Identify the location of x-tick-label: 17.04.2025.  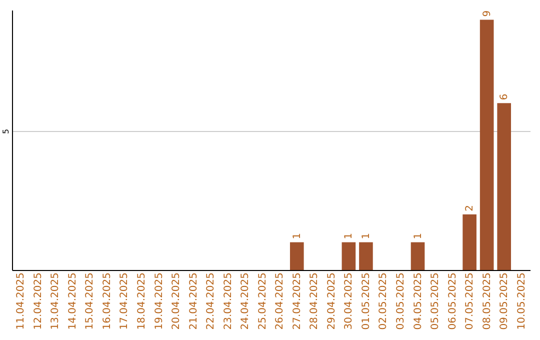
(124, 301).